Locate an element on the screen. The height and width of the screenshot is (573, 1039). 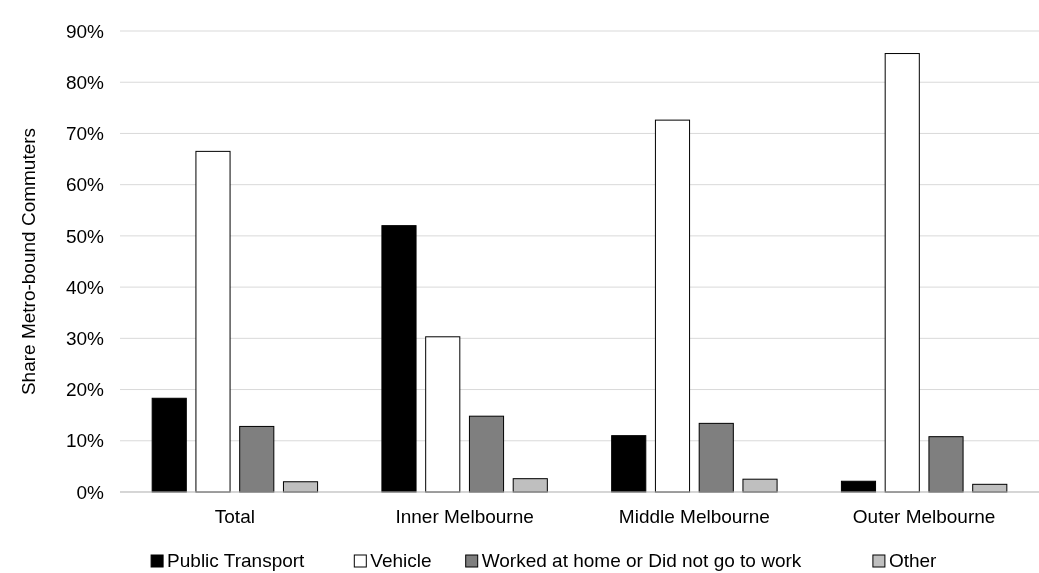
y-tick-label: 80% is located at coordinates (85, 82).